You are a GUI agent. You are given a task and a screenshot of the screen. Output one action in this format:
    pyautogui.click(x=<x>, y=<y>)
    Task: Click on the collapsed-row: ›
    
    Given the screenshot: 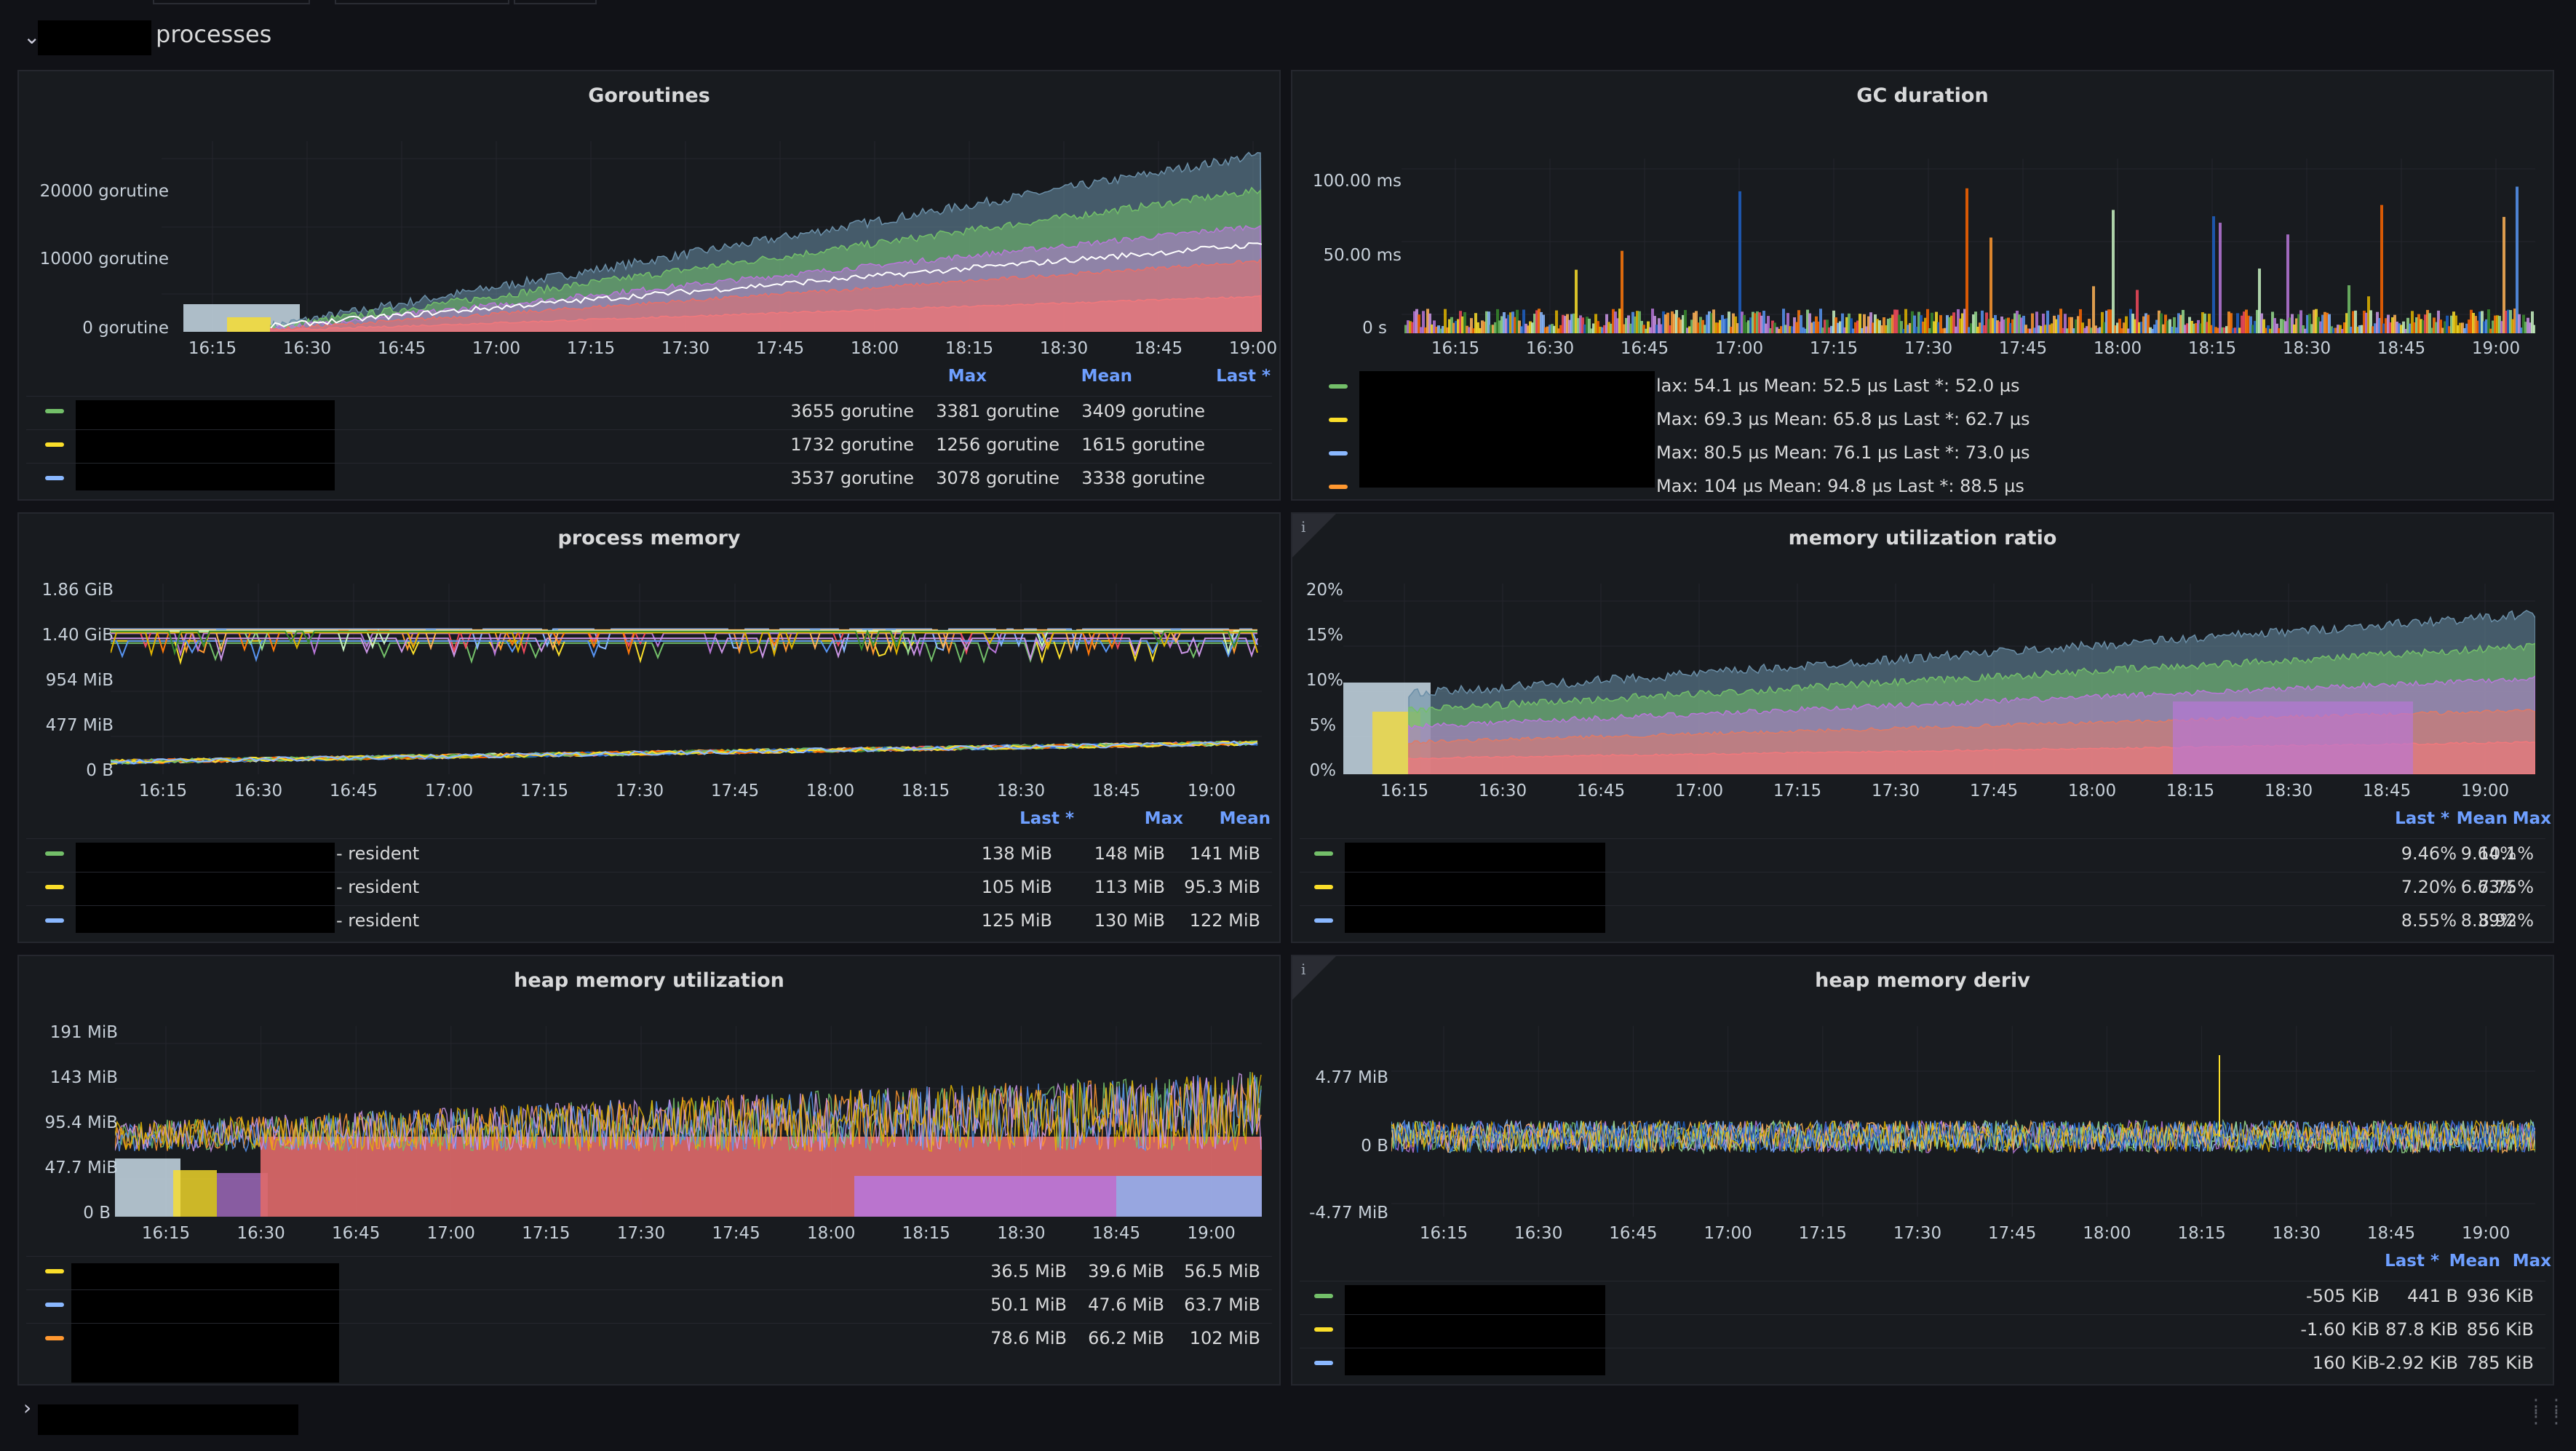 What is the action you would take?
    pyautogui.click(x=1288, y=1417)
    